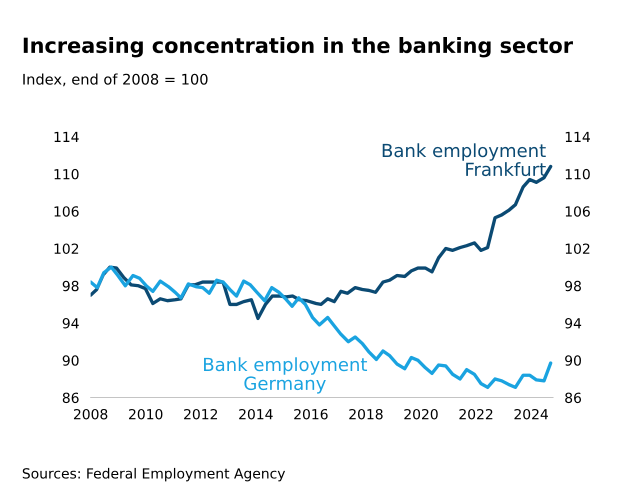  Describe the element at coordinates (573, 360) in the screenshot. I see `y2-tick-label: 90` at that location.